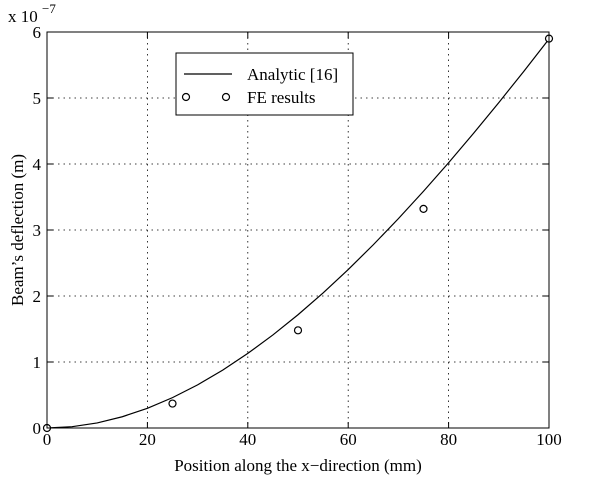 The image size is (590, 478). I want to click on x-tick-label: 60, so click(348, 439).